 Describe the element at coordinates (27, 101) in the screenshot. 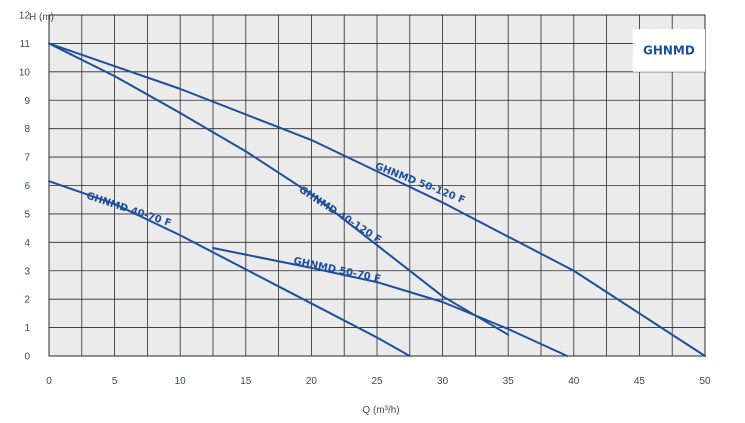

I see `y-tick-label: 9` at that location.